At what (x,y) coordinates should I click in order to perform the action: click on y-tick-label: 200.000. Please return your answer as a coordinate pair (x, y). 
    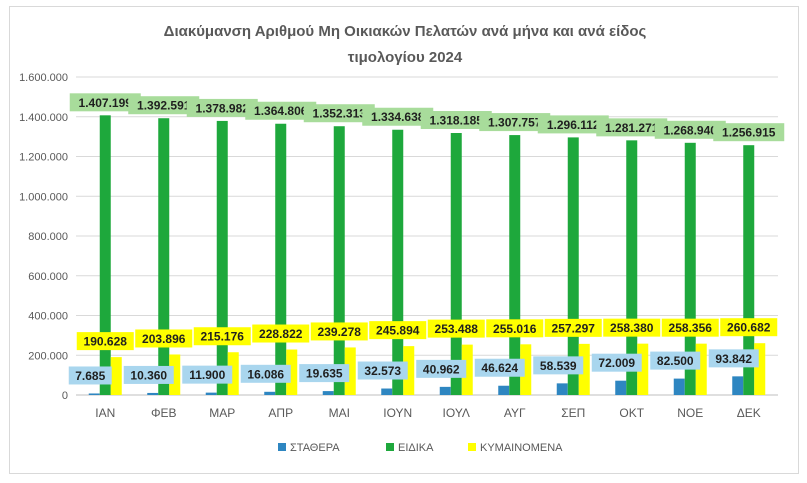
    Looking at the image, I should click on (48, 356).